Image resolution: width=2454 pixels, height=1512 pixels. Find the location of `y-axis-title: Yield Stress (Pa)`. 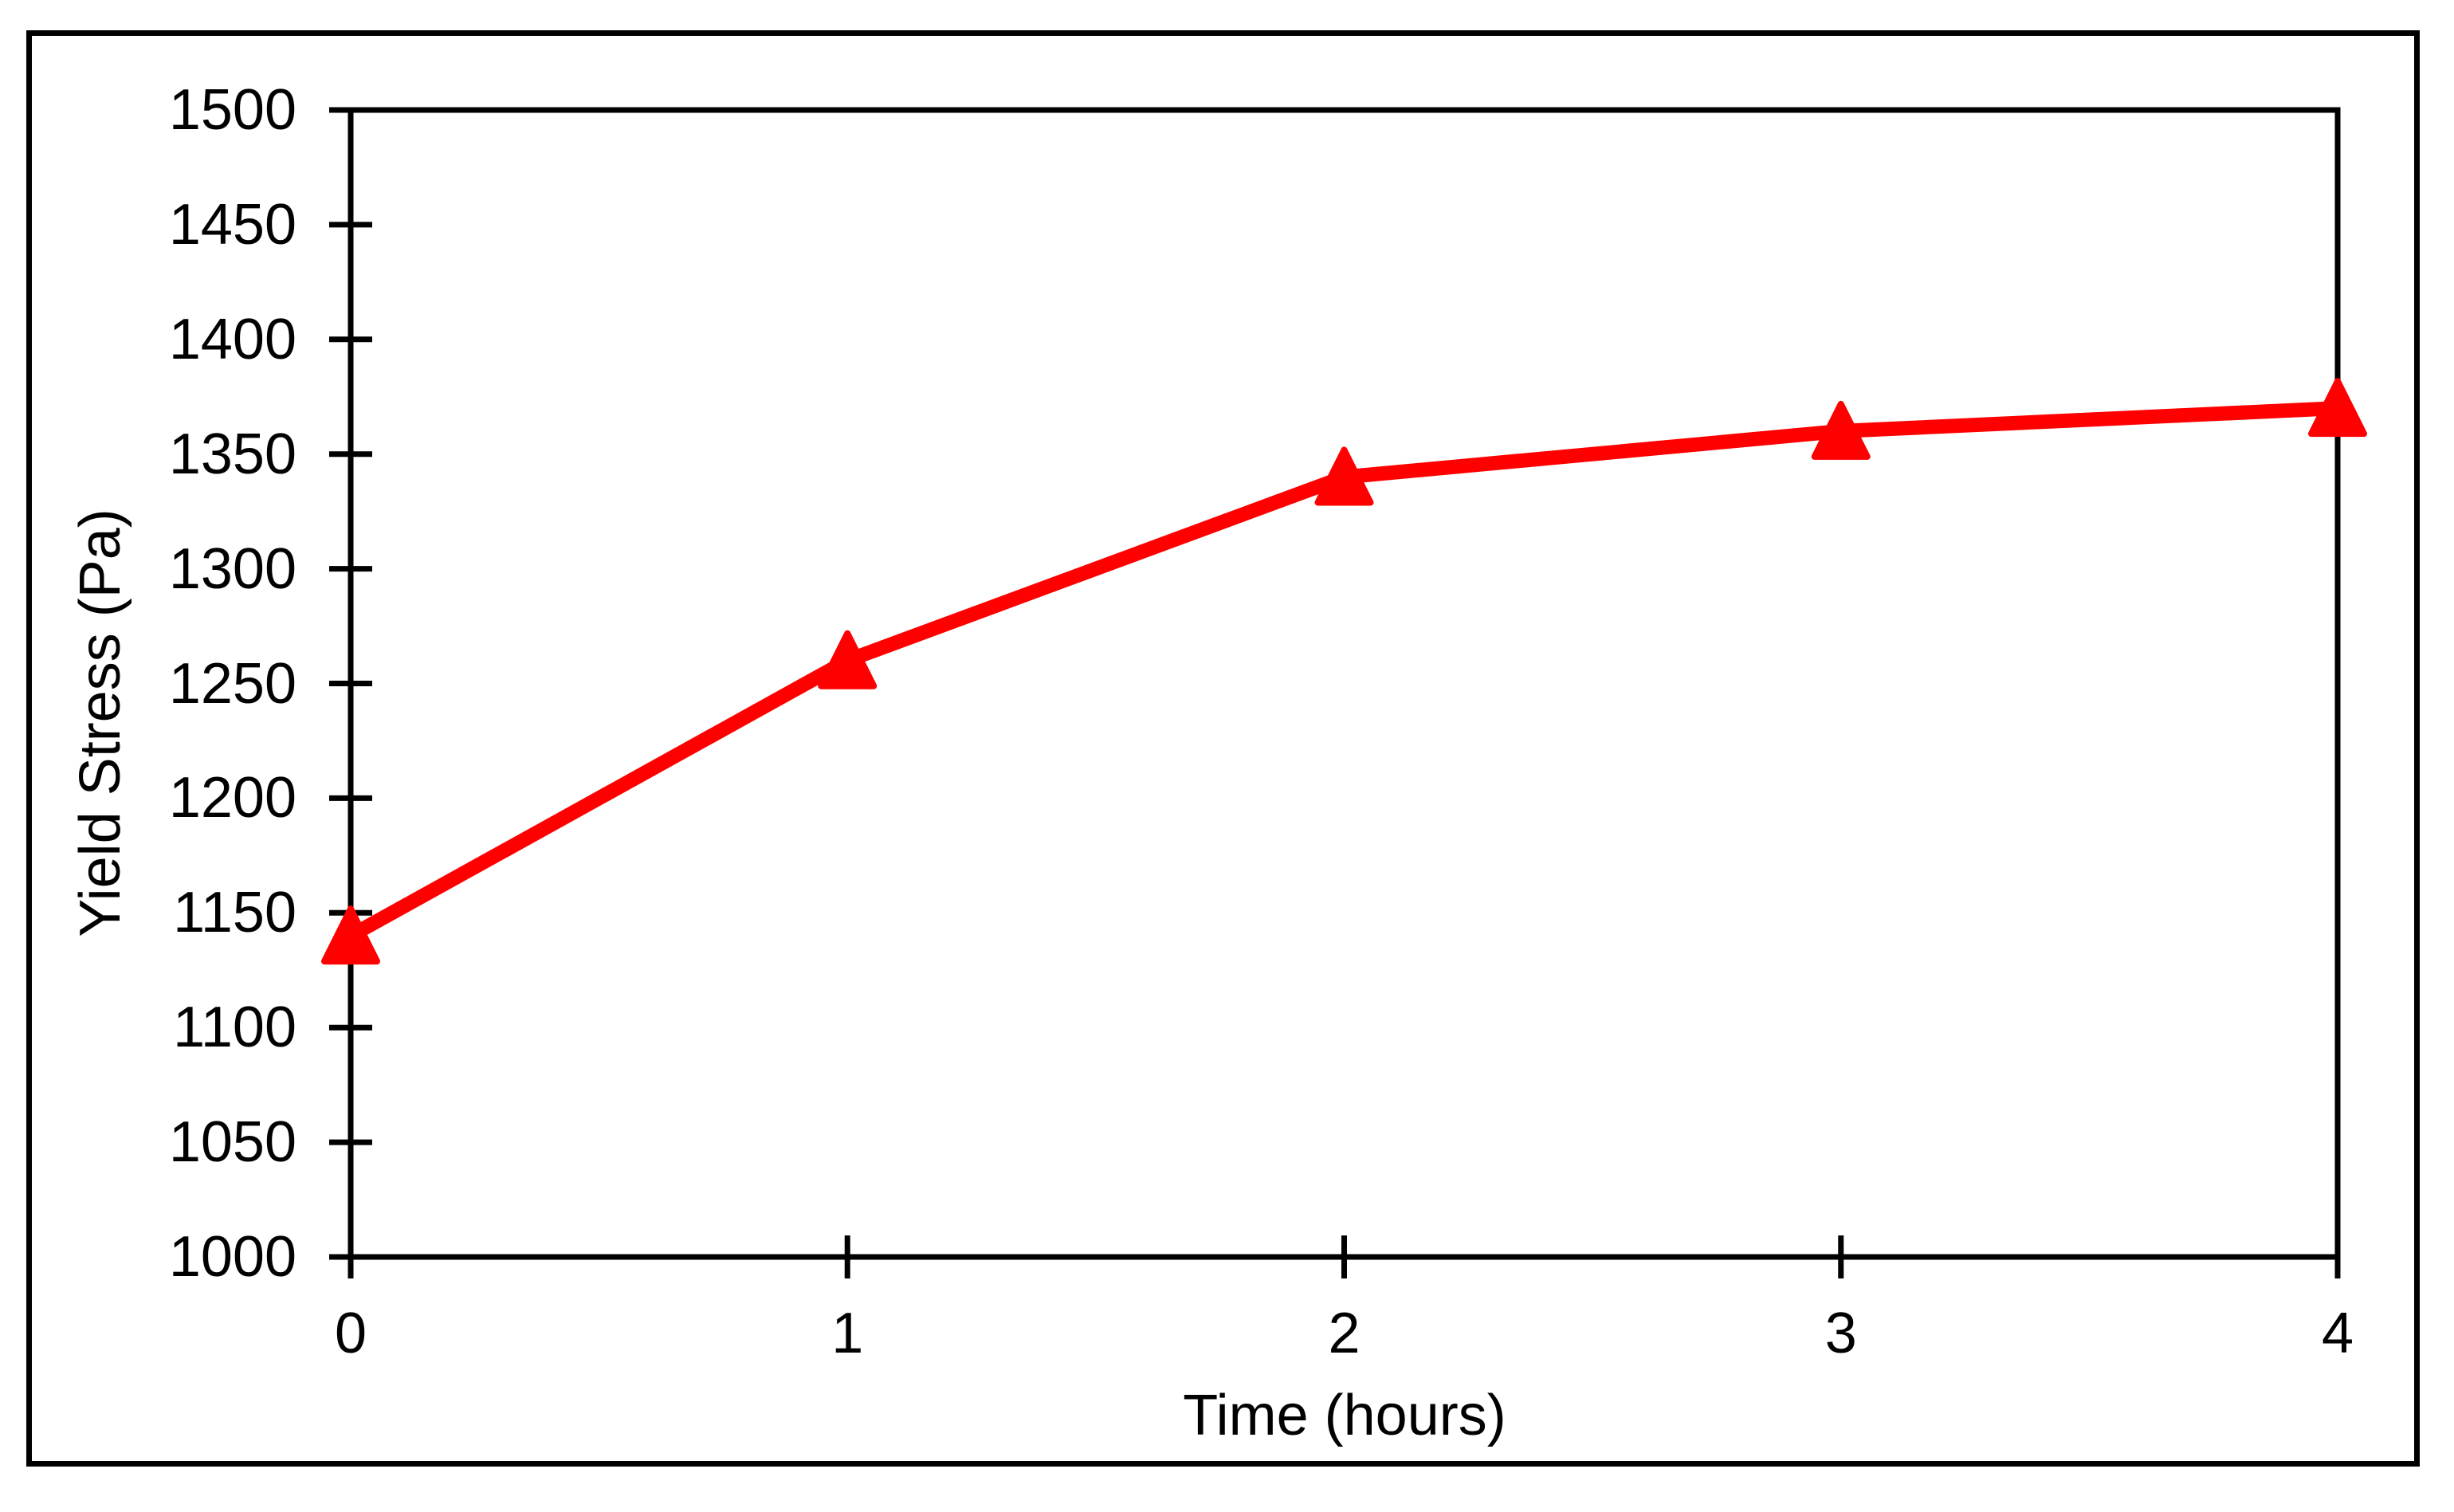

y-axis-title: Yield Stress (Pa) is located at coordinates (100, 723).